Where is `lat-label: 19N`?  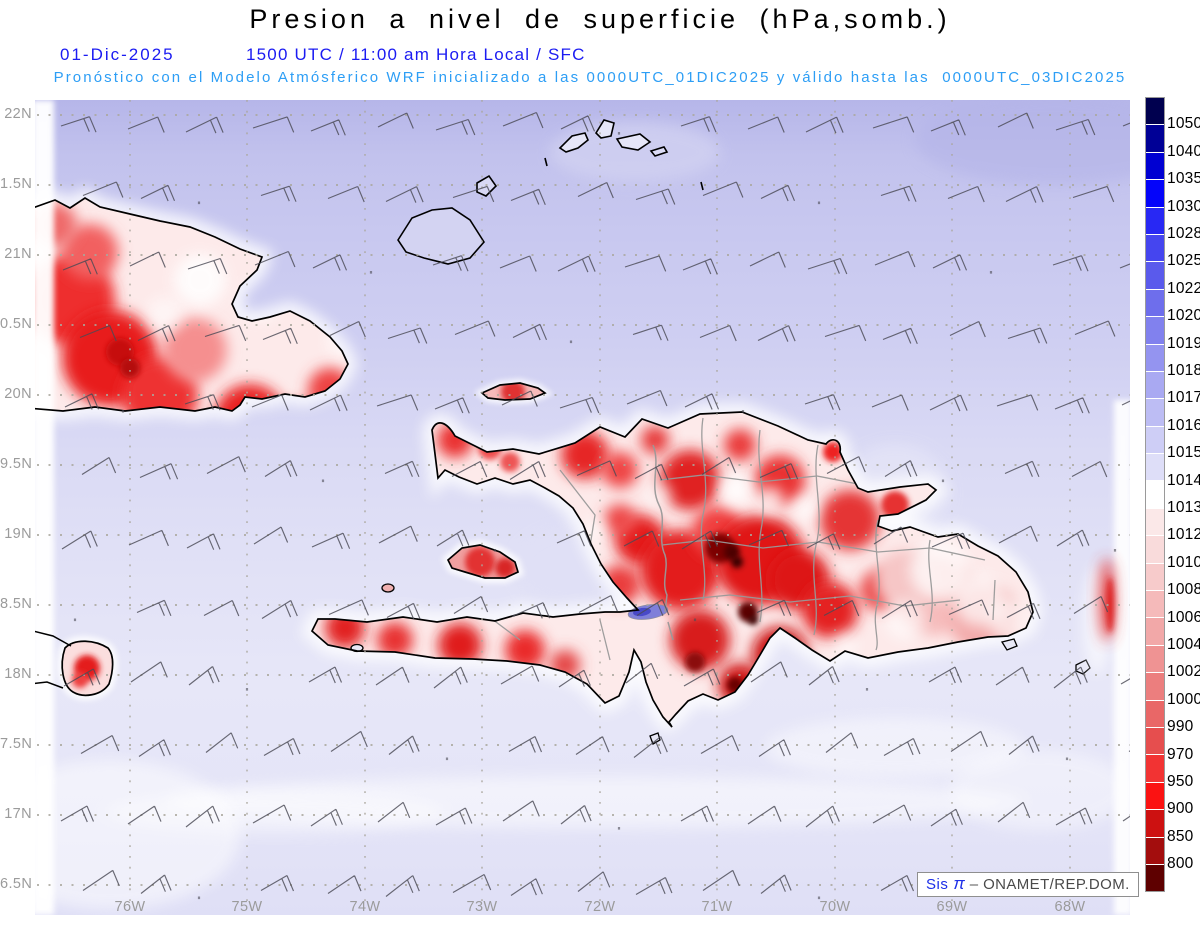
lat-label: 19N is located at coordinates (18, 534).